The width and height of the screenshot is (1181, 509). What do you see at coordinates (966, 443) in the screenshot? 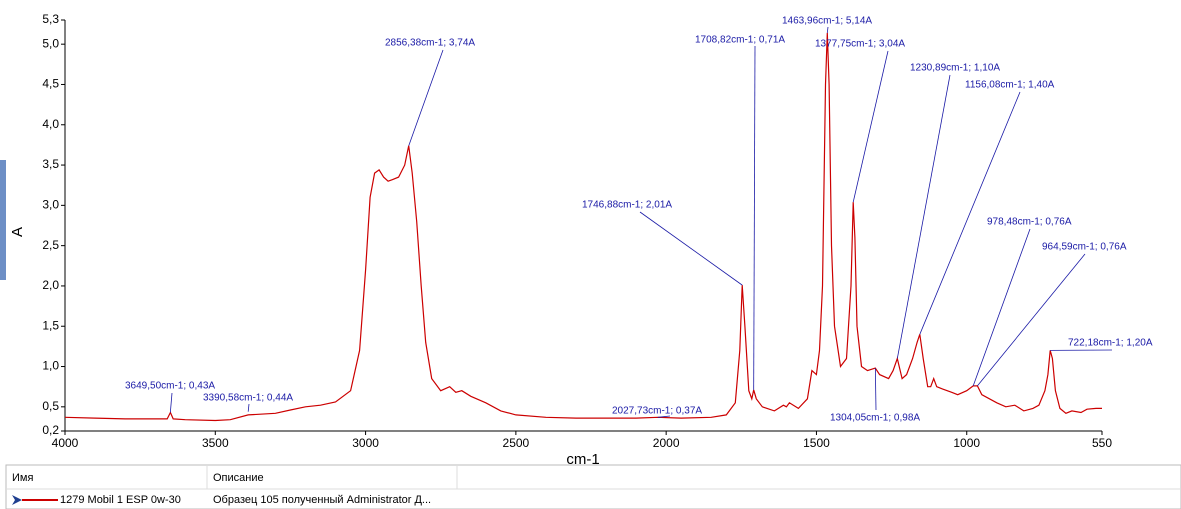
I see `x-tick-label: 1000` at bounding box center [966, 443].